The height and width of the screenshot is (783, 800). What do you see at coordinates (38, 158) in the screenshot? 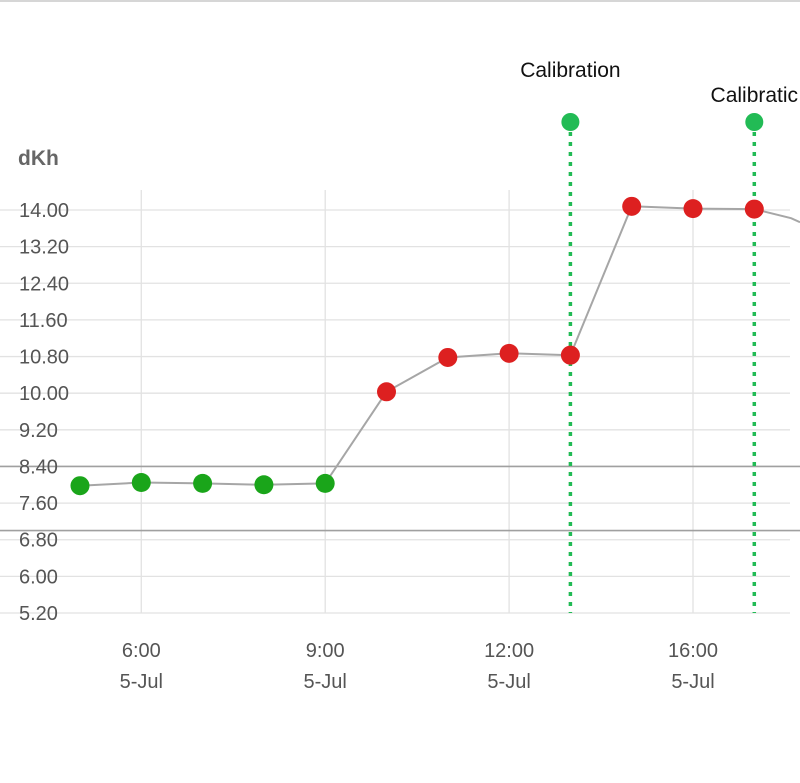
I see `y-axis-label: dKh` at bounding box center [38, 158].